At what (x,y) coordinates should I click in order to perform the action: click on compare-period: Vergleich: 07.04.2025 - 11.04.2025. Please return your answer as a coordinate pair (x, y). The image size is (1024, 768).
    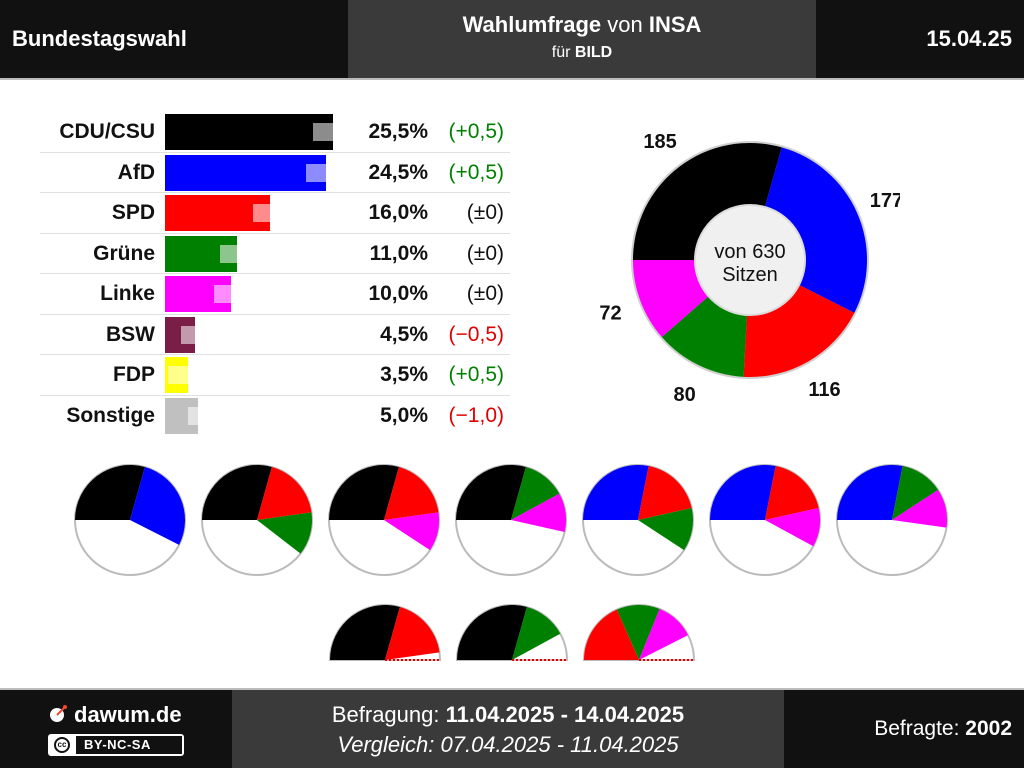
    Looking at the image, I should click on (508, 744).